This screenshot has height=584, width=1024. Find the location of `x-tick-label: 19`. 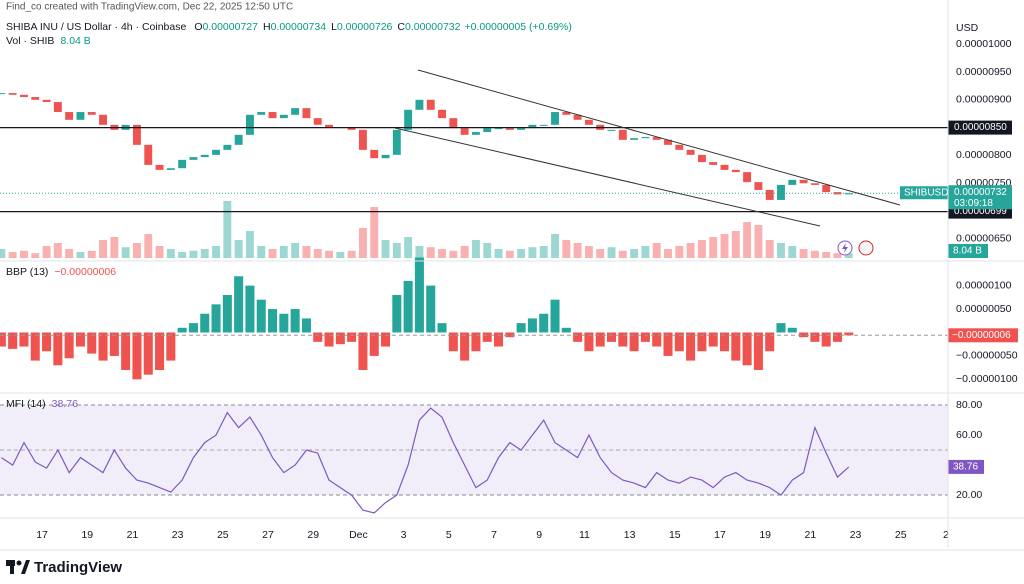

x-tick-label: 19 is located at coordinates (87, 535).